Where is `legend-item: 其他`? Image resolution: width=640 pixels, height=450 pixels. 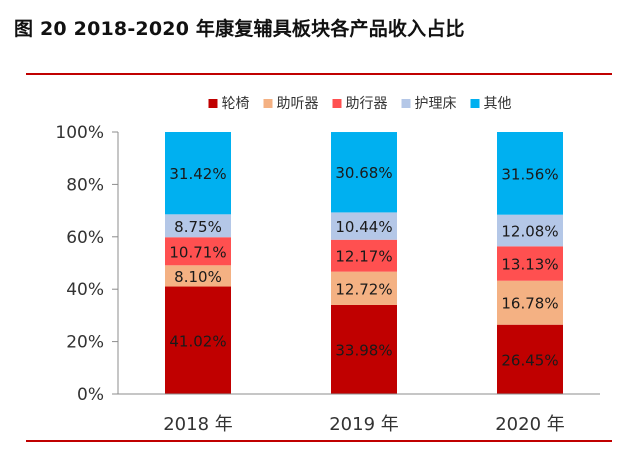
legend-item: 其他 is located at coordinates (491, 104).